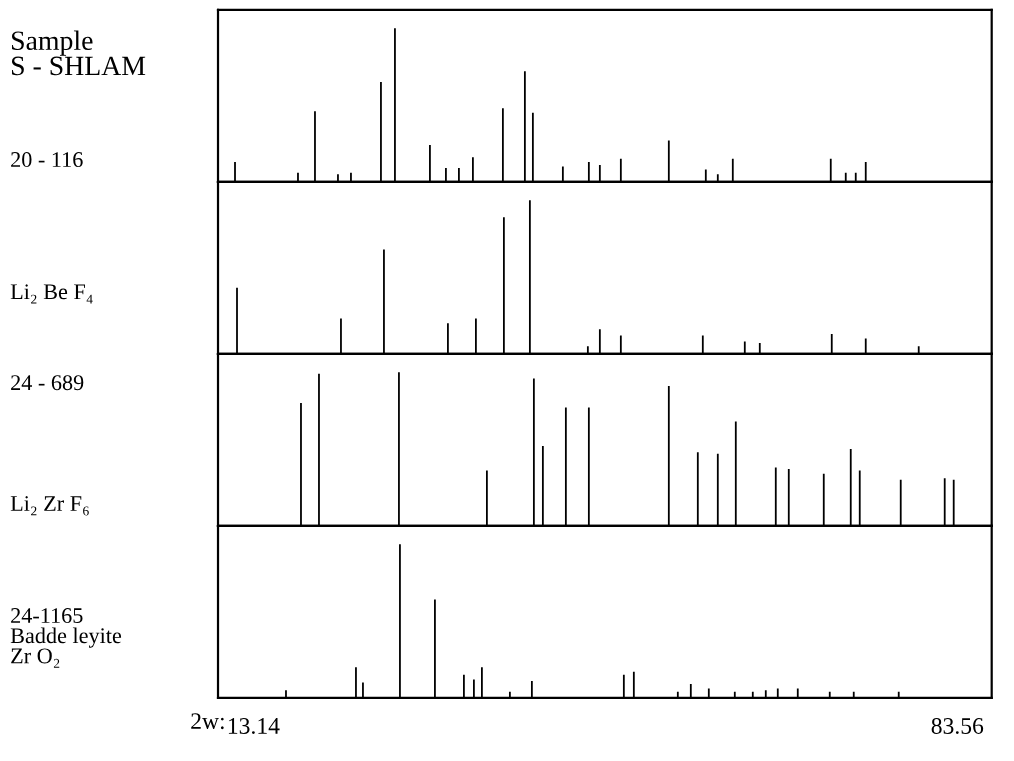 The image size is (1014, 761). What do you see at coordinates (51, 294) in the screenshot?
I see `text: Li₂ Be F₄` at bounding box center [51, 294].